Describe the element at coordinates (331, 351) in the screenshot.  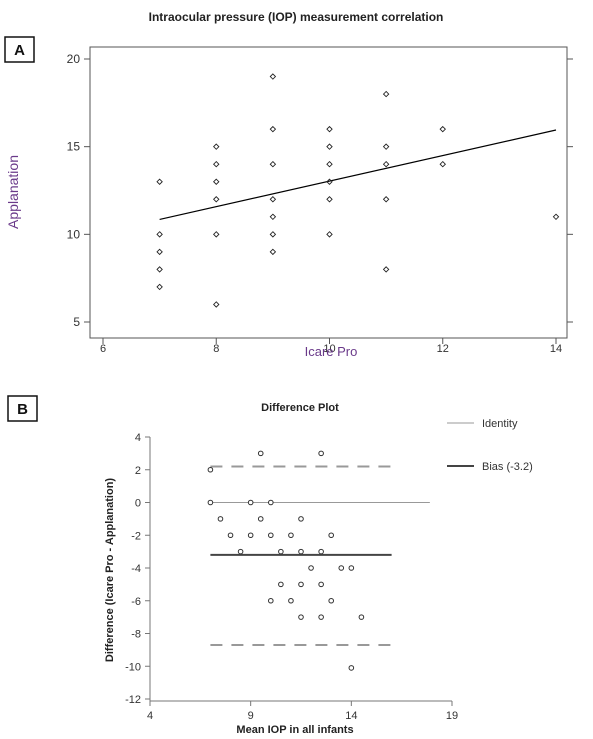
I see `panel-a-x-label: Icare Pro` at that location.